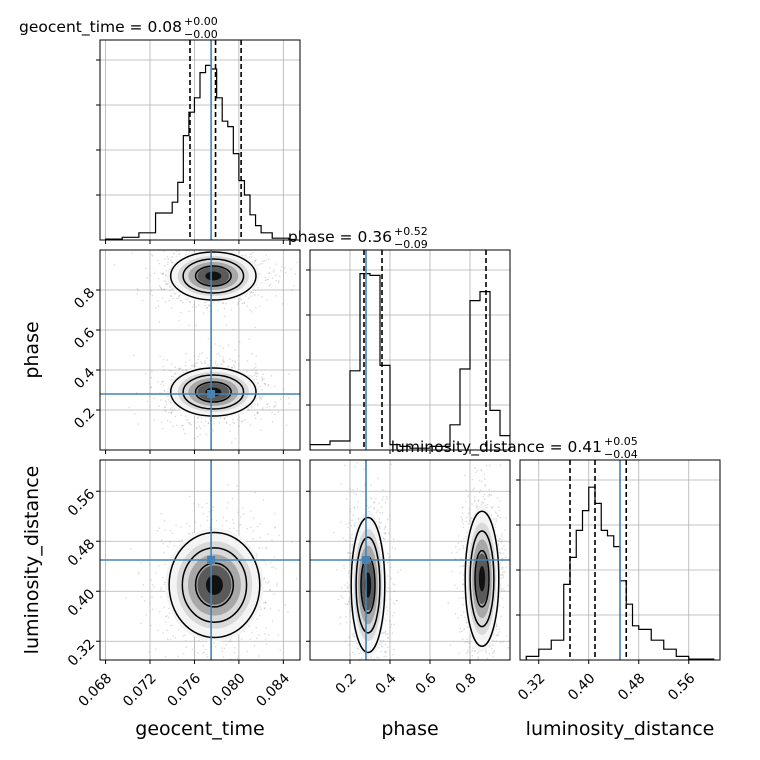 Image resolution: width=760 pixels, height=760 pixels. I want to click on histogram-phase, so click(410, 361).